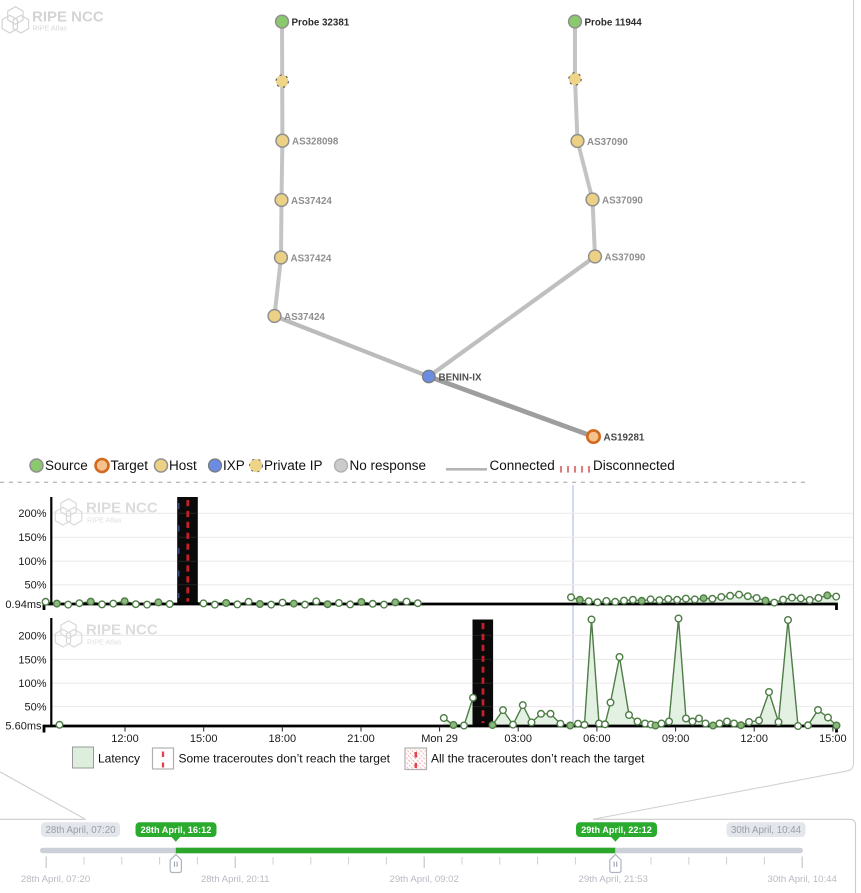 The image size is (861, 893). I want to click on svg-text: 18:00, so click(283, 739).